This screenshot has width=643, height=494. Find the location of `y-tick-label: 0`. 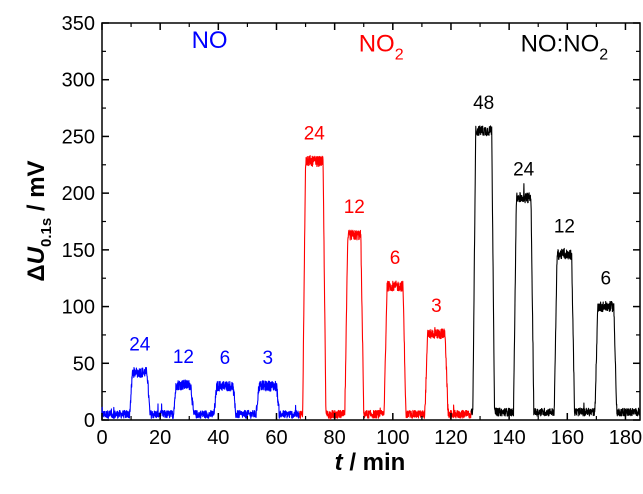

y-tick-label: 0 is located at coordinates (89, 421).